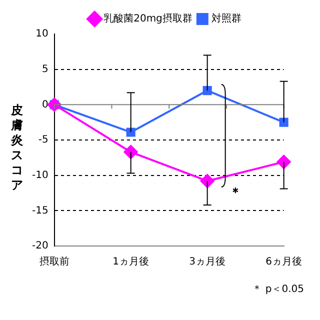 The image size is (320, 320). What do you see at coordinates (278, 289) in the screenshot?
I see `text: ＊ p＜0.05` at bounding box center [278, 289].